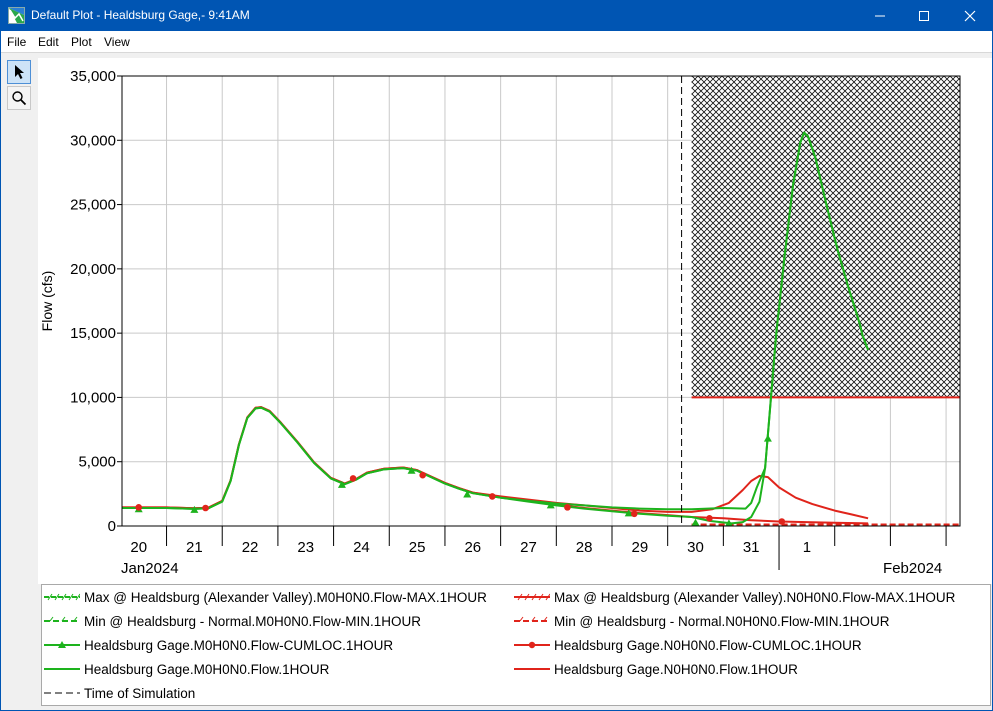 The width and height of the screenshot is (993, 711). Describe the element at coordinates (532, 597) in the screenshot. I see `legend-swatch-max-n0` at that location.